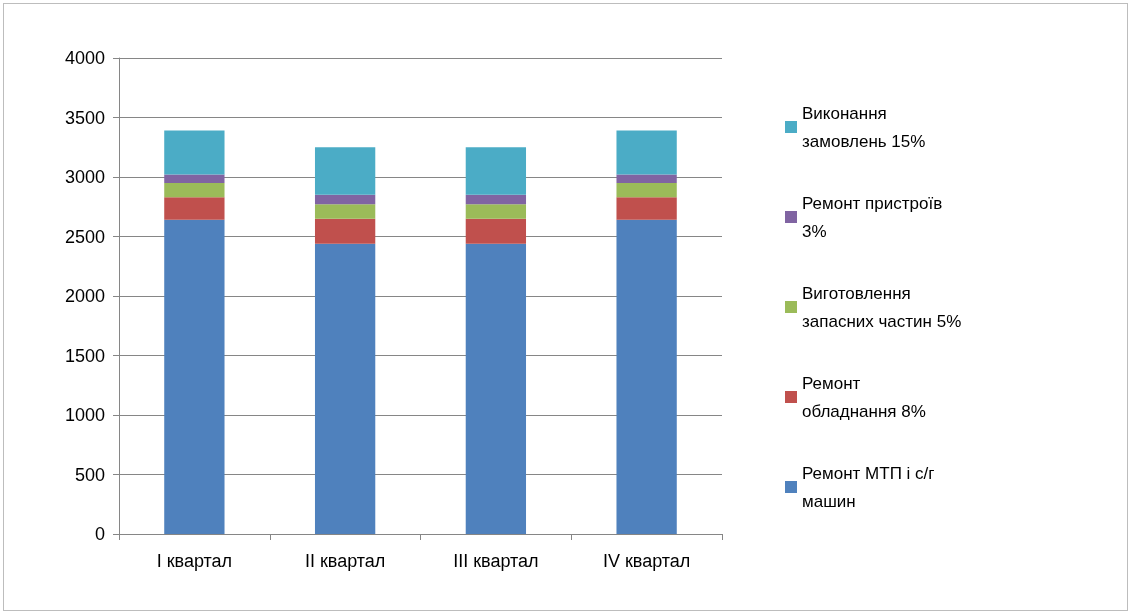  What do you see at coordinates (345, 561) in the screenshot?
I see `x-tick-label: II квартал` at bounding box center [345, 561].